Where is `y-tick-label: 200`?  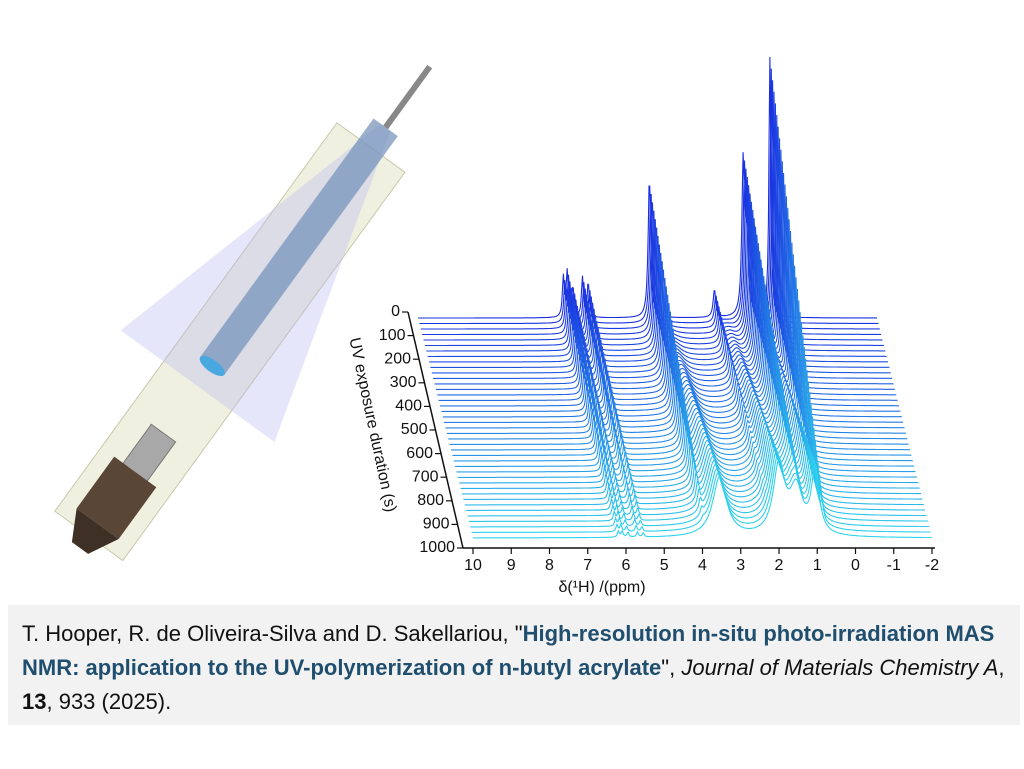 y-tick-label: 200 is located at coordinates (397, 358).